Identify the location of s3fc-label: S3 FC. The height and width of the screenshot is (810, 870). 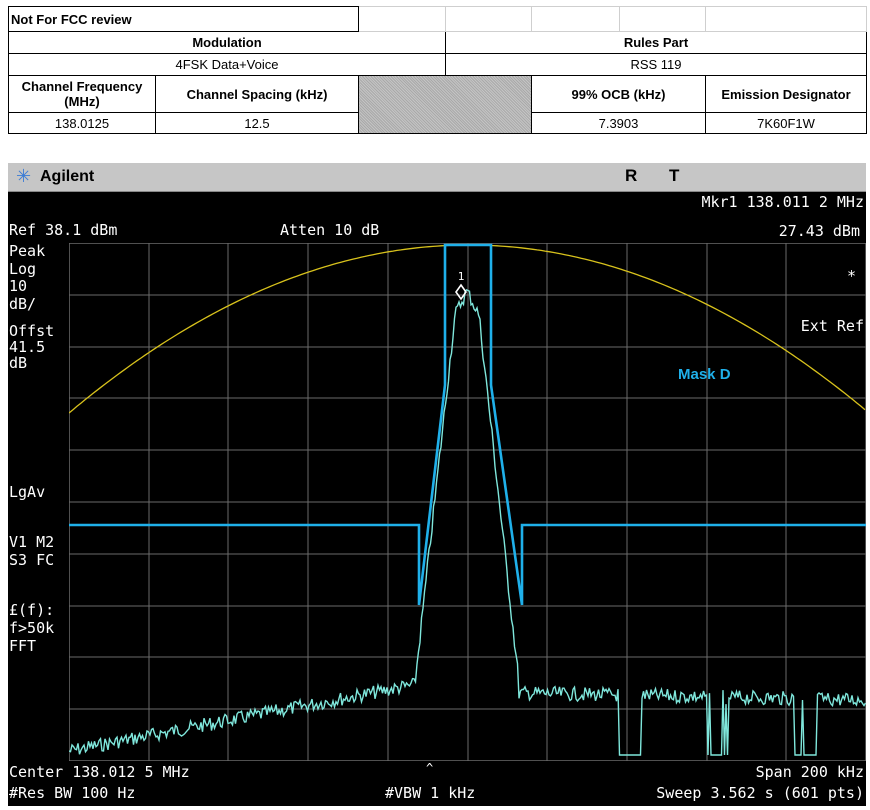
(32, 560).